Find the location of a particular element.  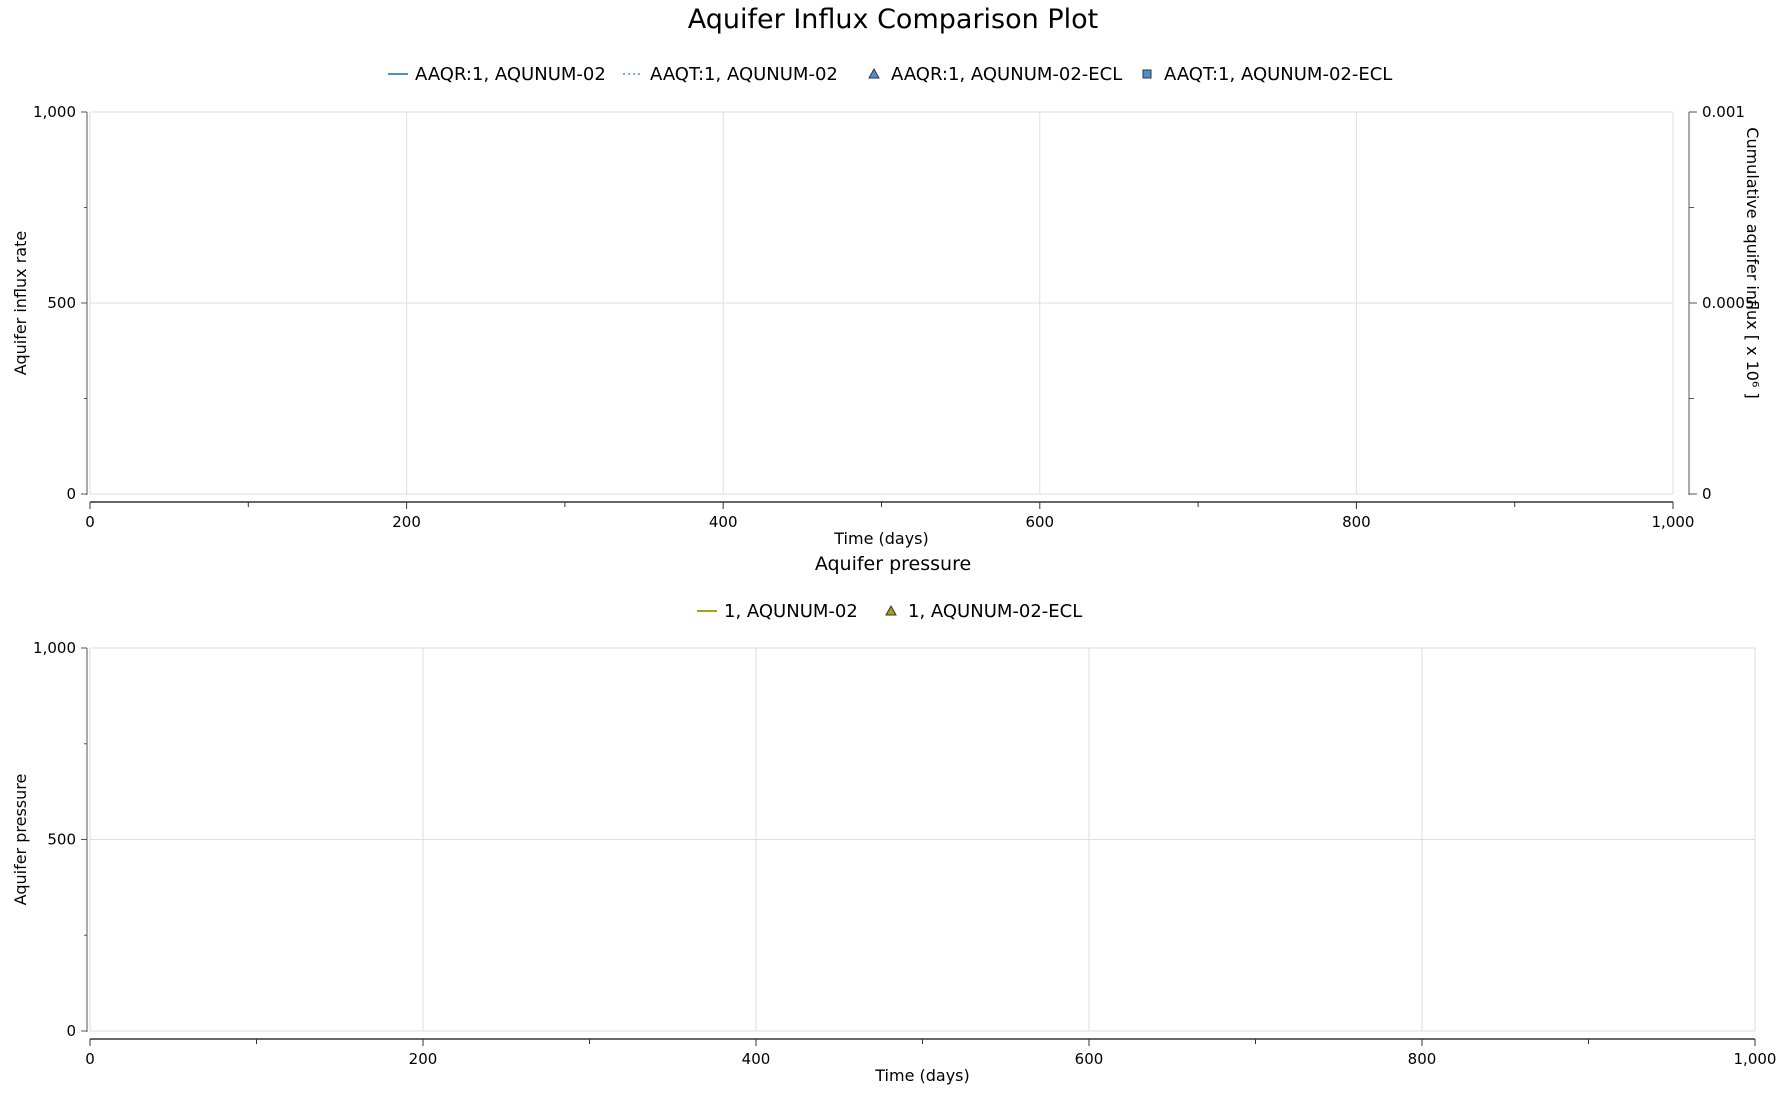

legend-item: 1, AQUNUM-02-ECL is located at coordinates (983, 611).